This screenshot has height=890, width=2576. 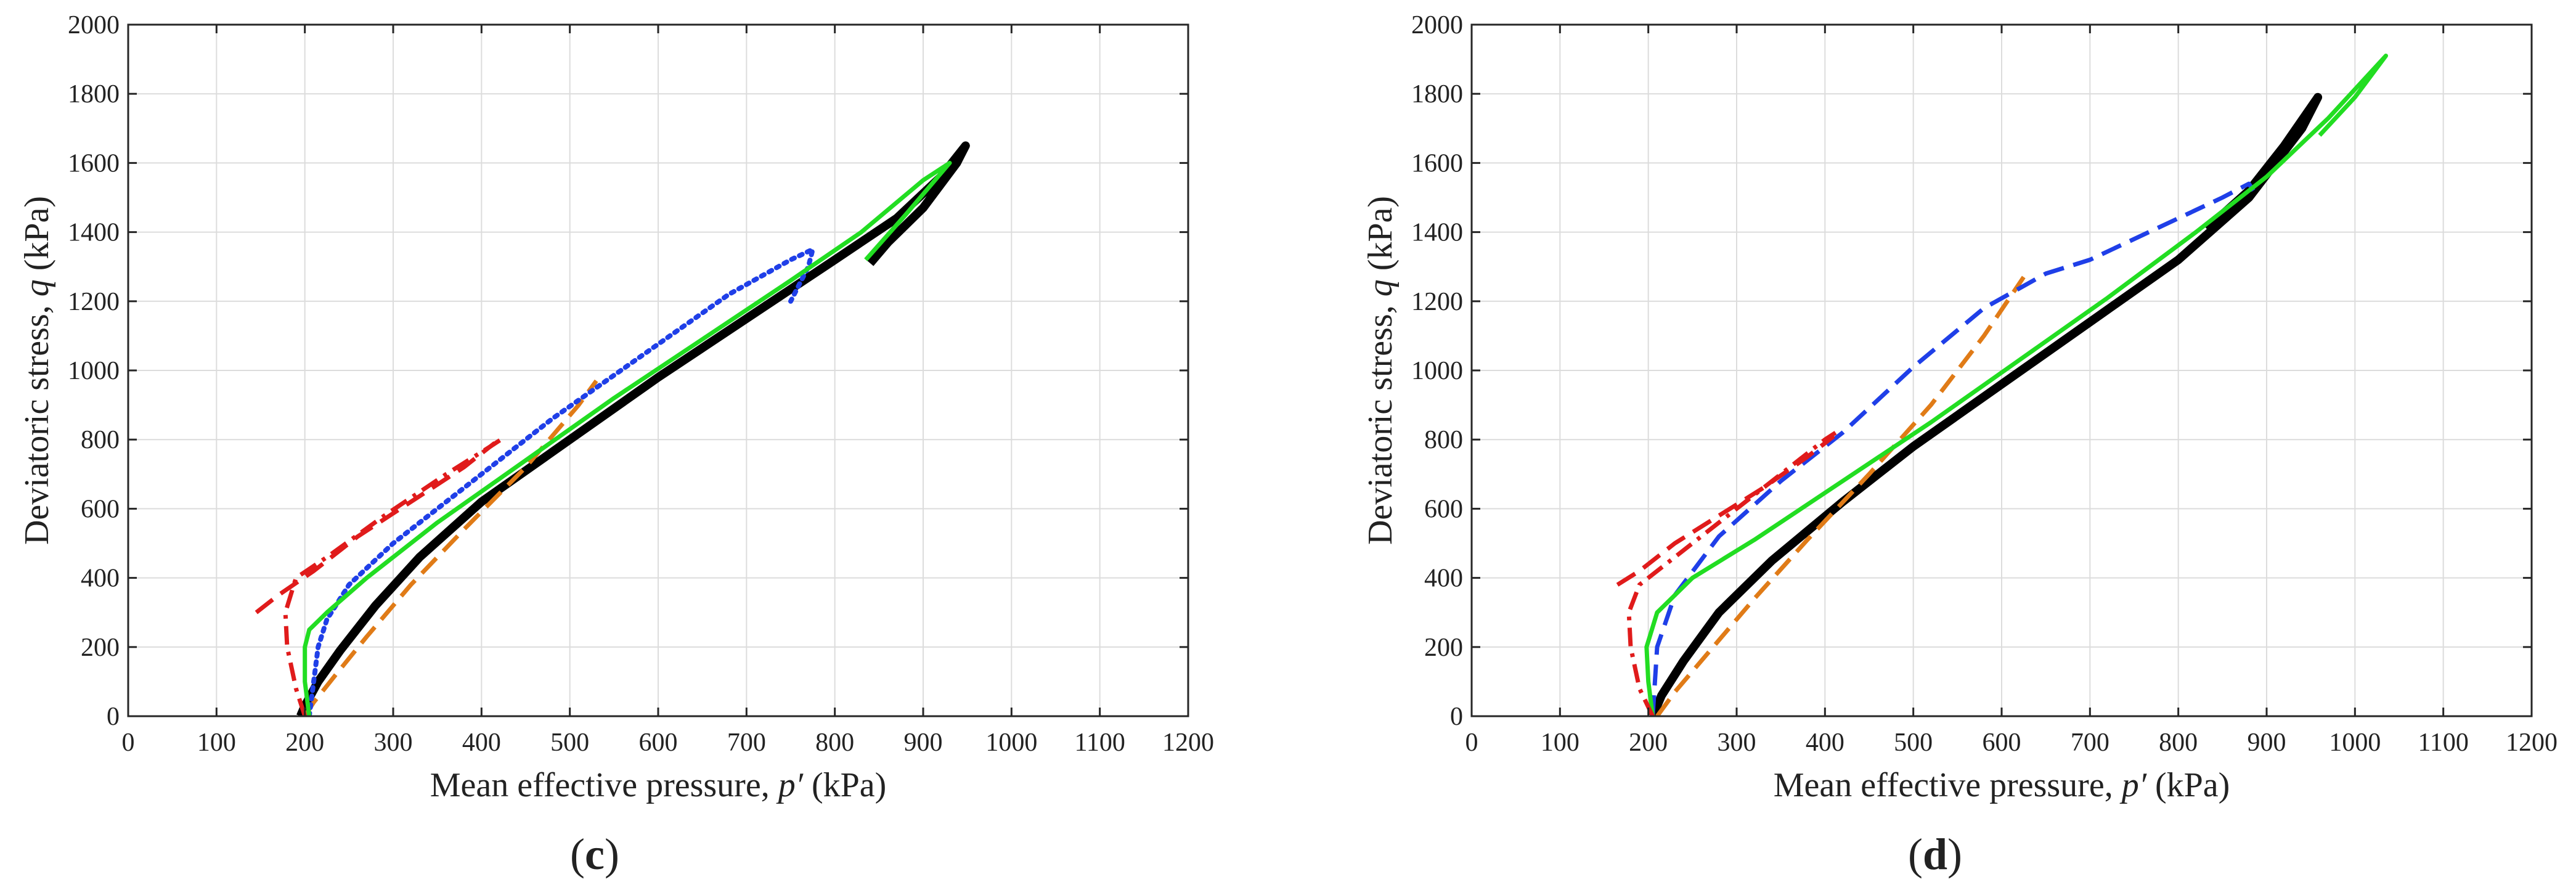 I want to click on series-line-blue-dotted, so click(x=560, y=481).